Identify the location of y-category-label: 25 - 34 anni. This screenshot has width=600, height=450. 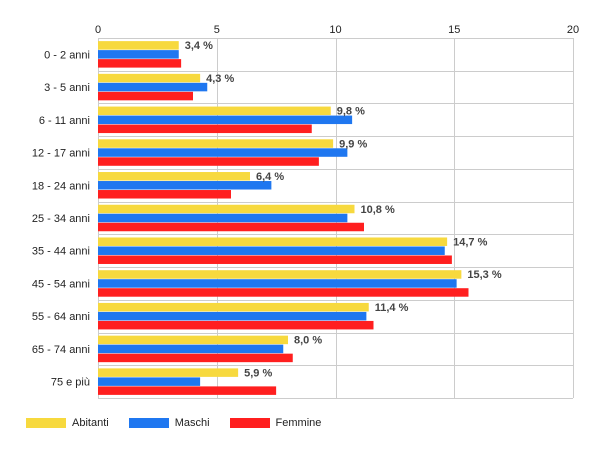
(61, 219).